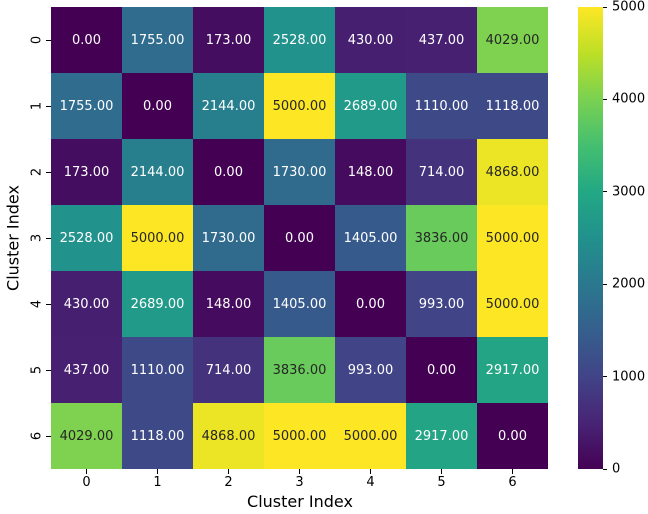 Image resolution: width=648 pixels, height=514 pixels. Describe the element at coordinates (37, 304) in the screenshot. I see `y-tick-label: 4` at that location.